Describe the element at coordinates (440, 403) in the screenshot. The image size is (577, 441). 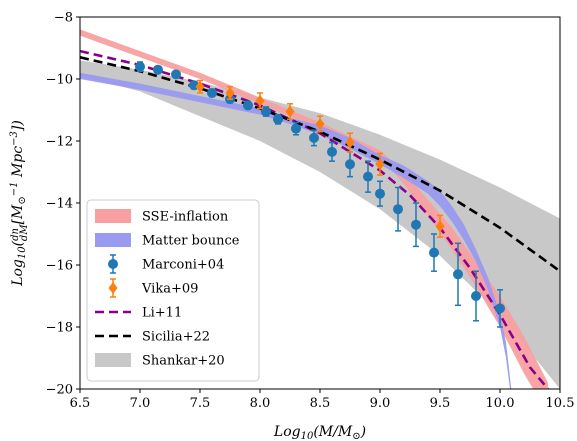
I see `x-tick-label: 9.5` at that location.